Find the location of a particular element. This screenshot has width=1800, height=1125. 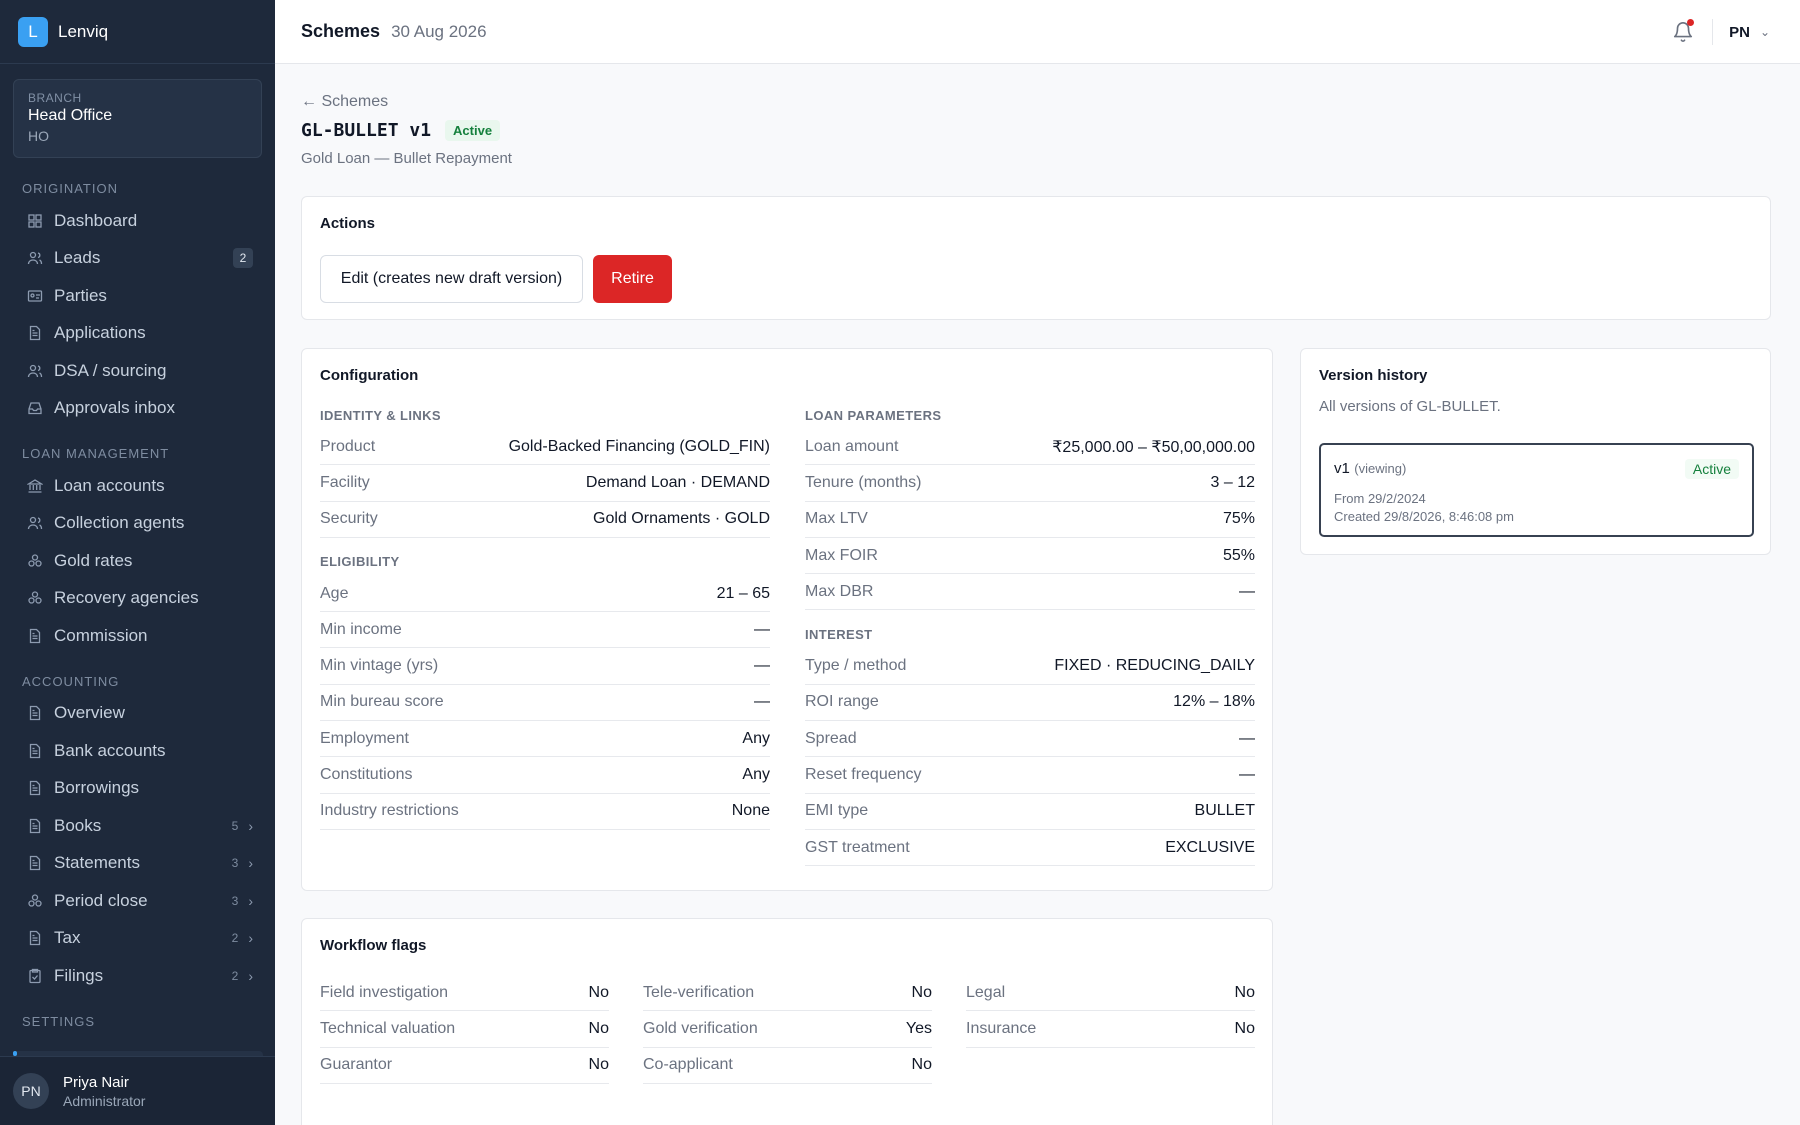

config-row-max-ltv: Max LTV 75% is located at coordinates (1030, 520).